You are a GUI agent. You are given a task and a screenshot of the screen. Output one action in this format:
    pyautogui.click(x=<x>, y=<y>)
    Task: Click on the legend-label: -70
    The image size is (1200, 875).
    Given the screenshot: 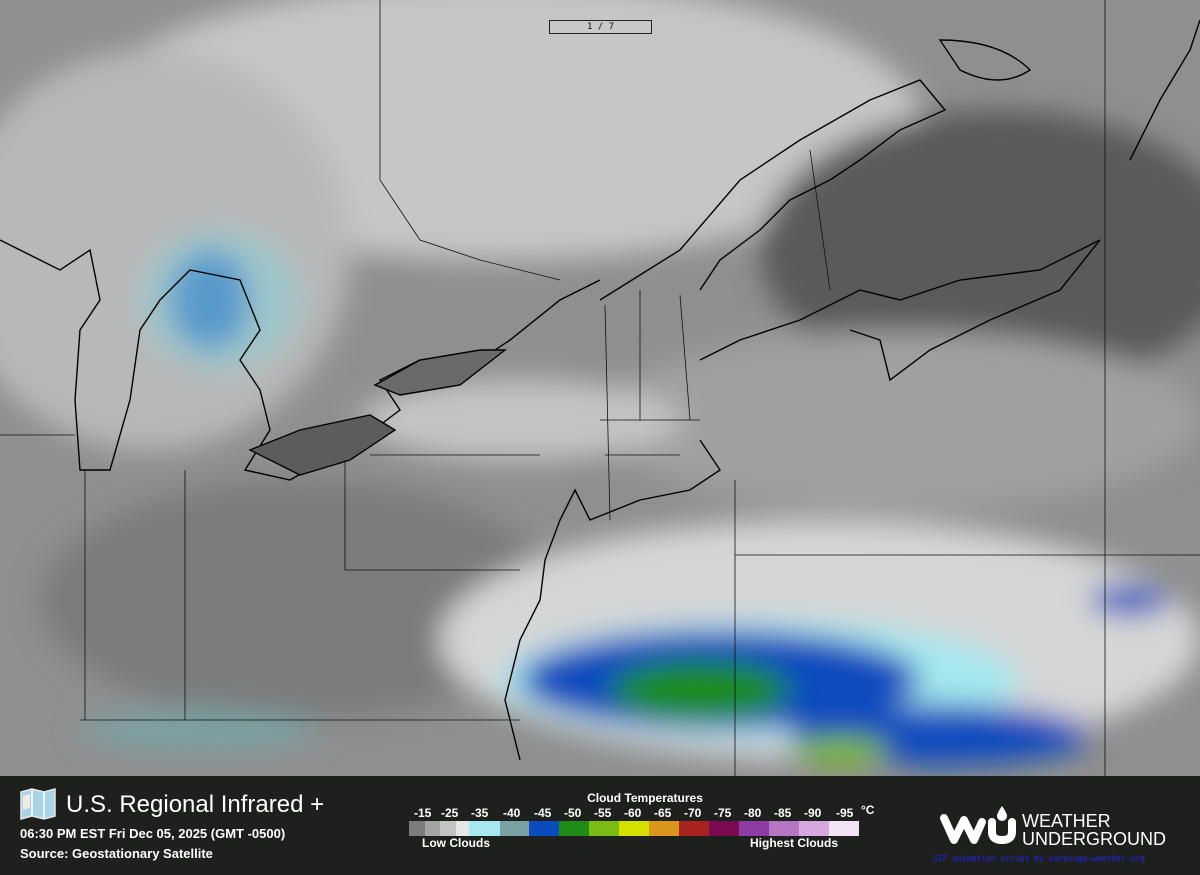 What is the action you would take?
    pyautogui.click(x=693, y=813)
    